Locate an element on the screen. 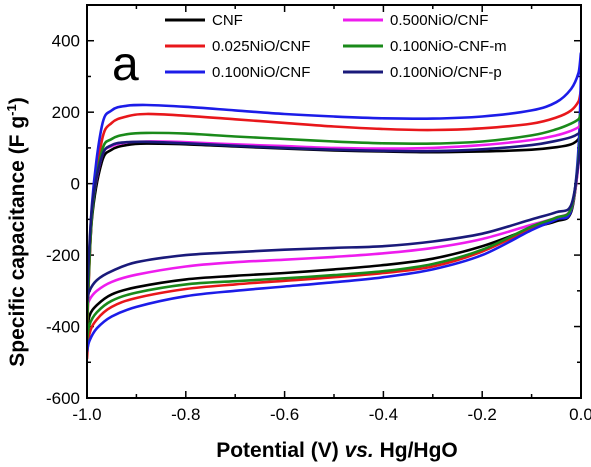 Image resolution: width=591 pixels, height=467 pixels. x-axis-title-prefix: Potential (V) is located at coordinates (280, 450).